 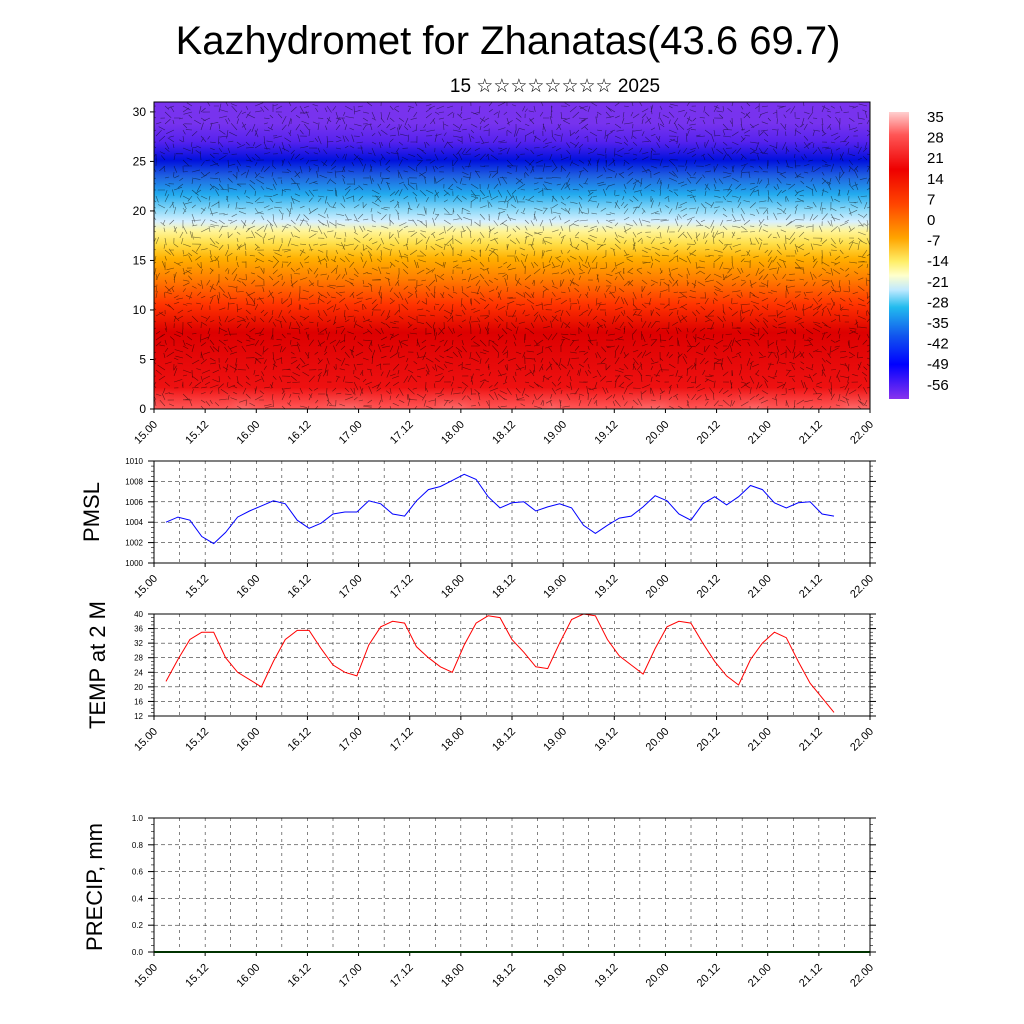 I want to click on precip-xtick-12: 21.00, so click(x=760, y=976).